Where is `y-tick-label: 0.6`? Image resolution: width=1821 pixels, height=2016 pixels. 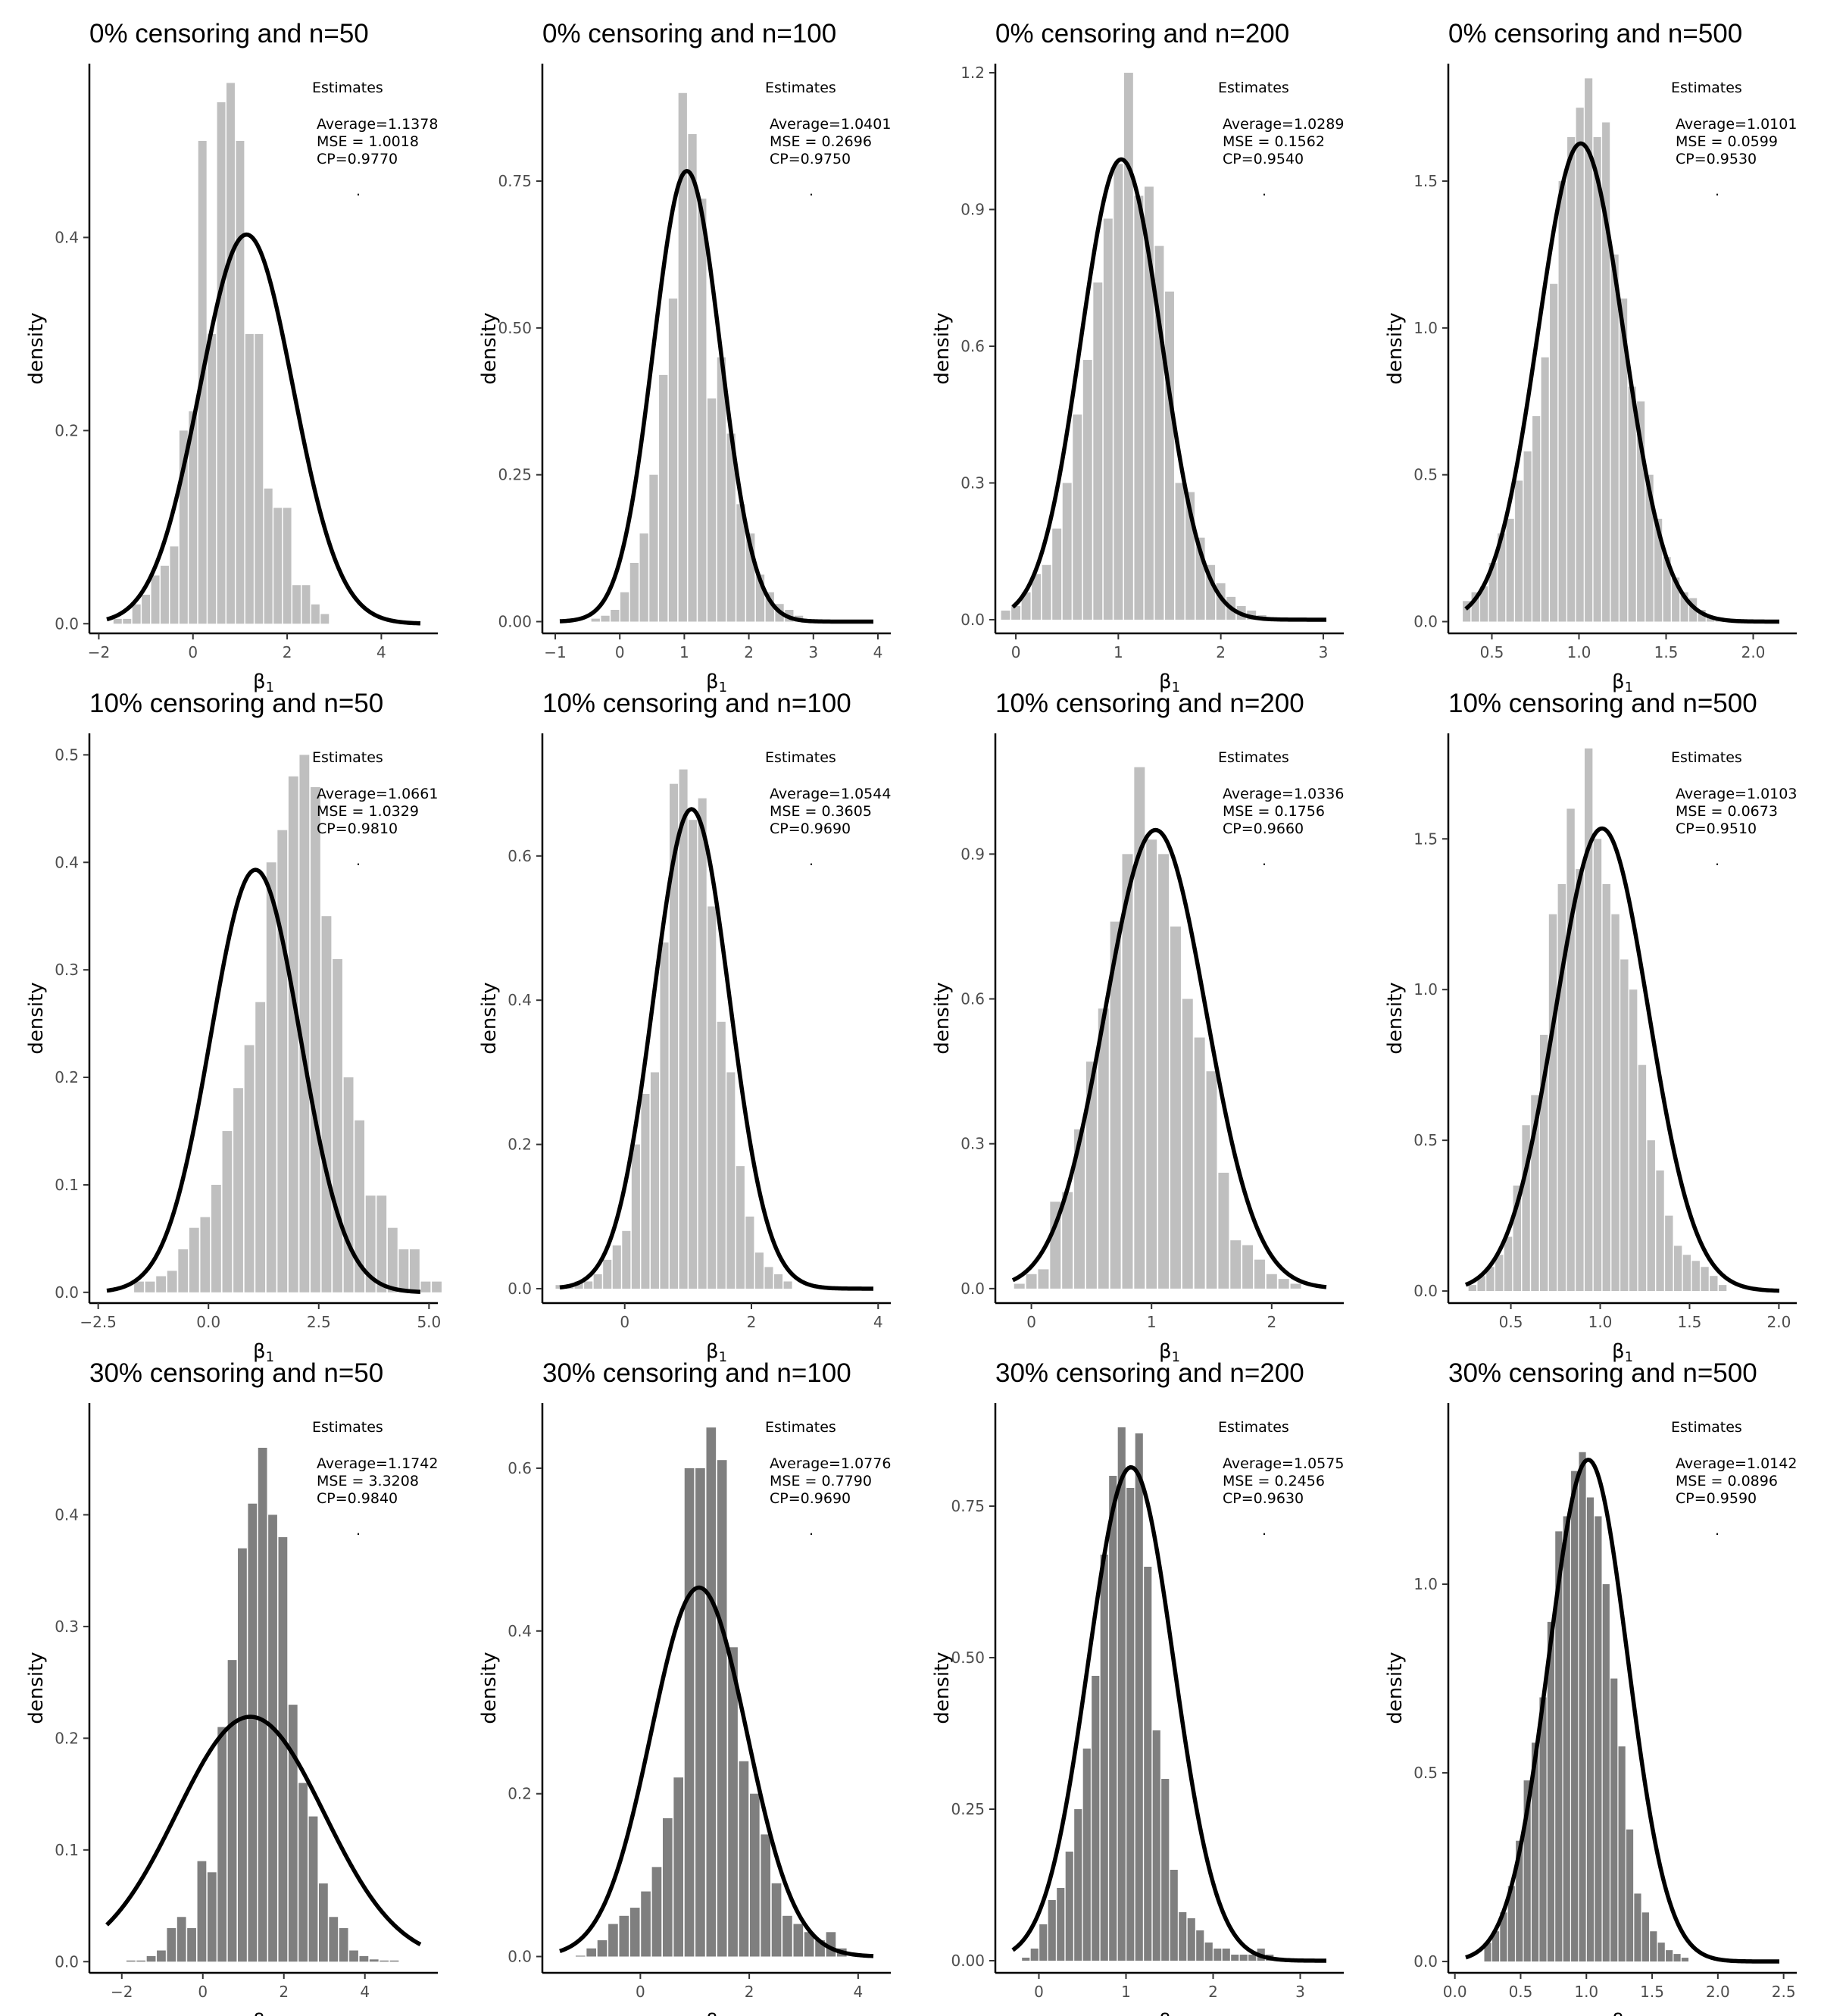 y-tick-label: 0.6 is located at coordinates (972, 346).